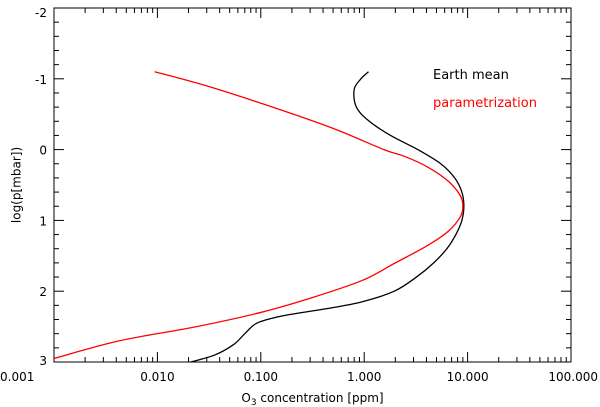 The height and width of the screenshot is (407, 600). I want to click on y-tick-label: -2, so click(41, 13).